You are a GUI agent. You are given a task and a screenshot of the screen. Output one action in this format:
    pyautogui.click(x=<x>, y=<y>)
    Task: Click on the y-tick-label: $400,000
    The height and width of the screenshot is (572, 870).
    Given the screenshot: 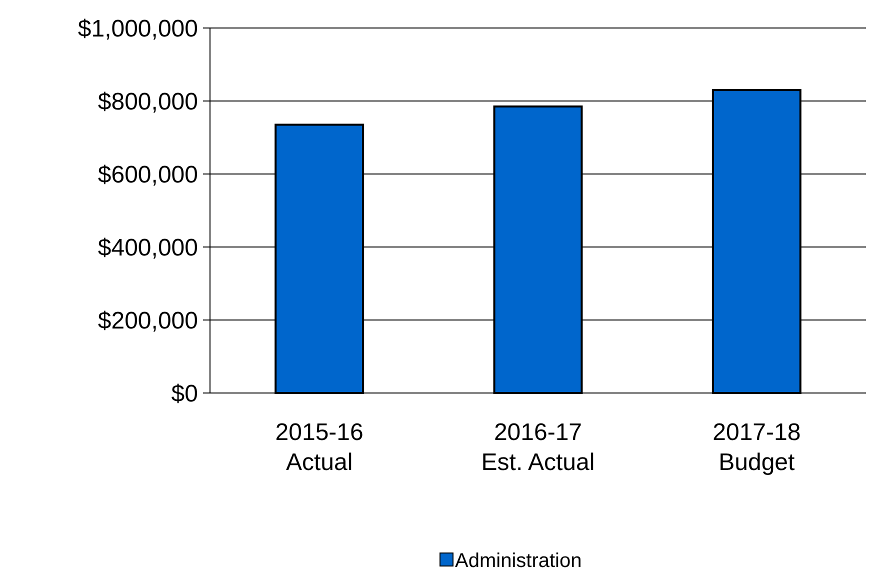 What is the action you would take?
    pyautogui.click(x=148, y=248)
    